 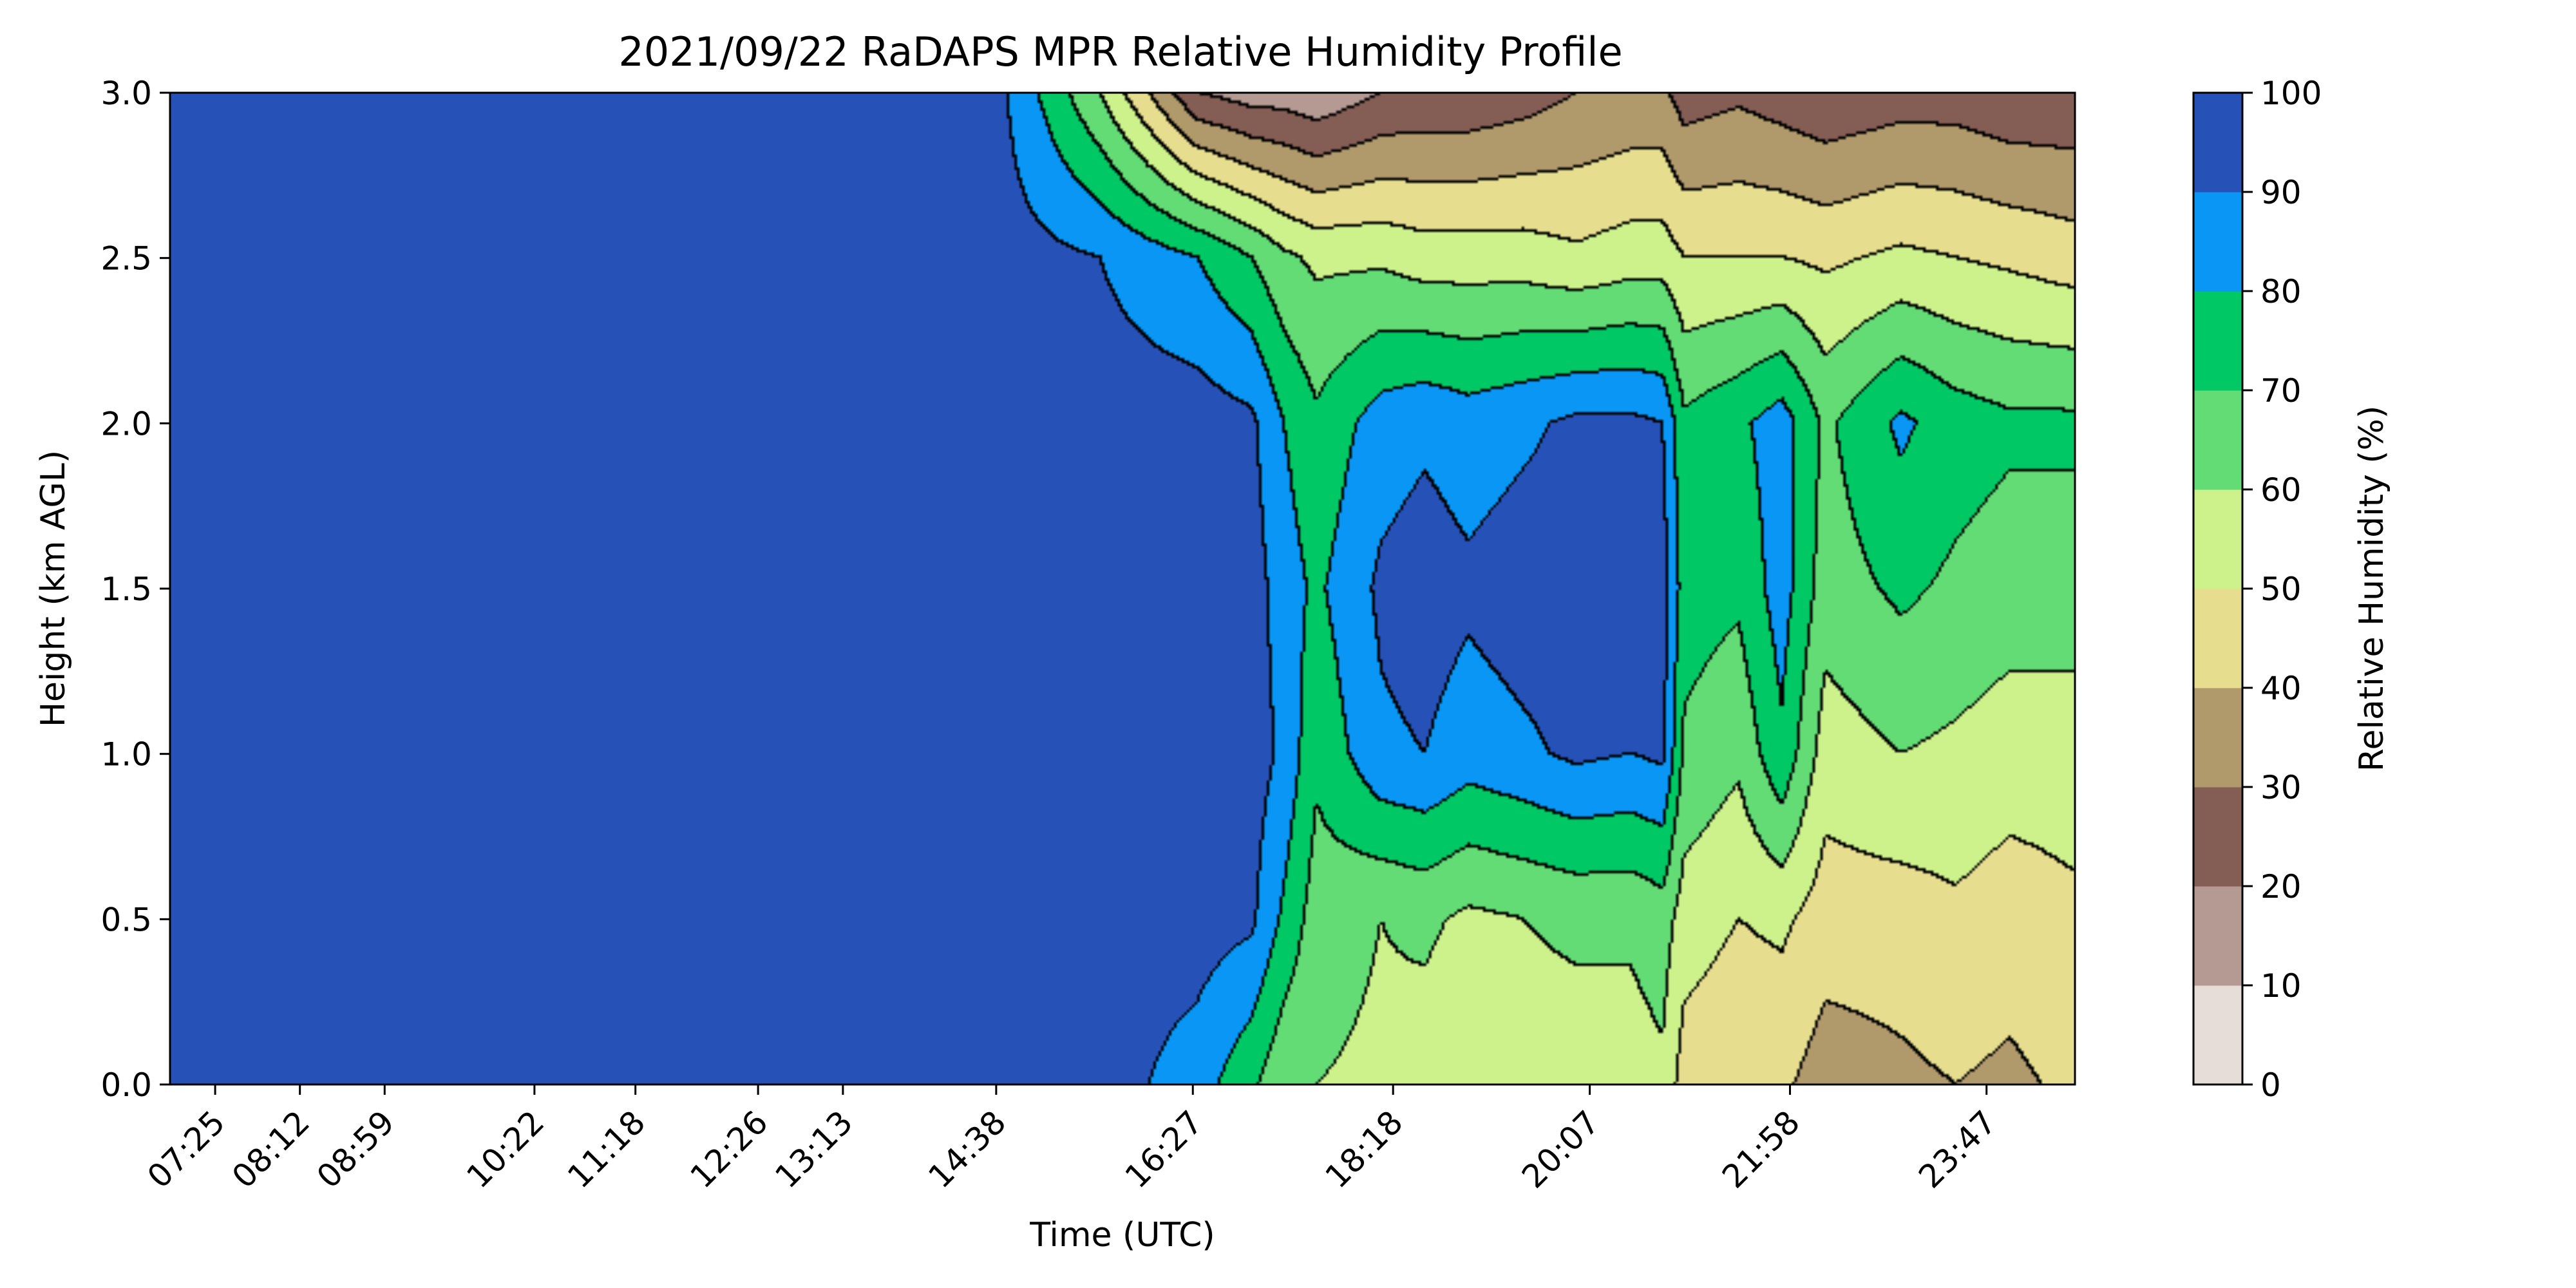 I want to click on colorbar: 0 10 20 30 40 50 60 70 80 90 100, so click(x=2257, y=589).